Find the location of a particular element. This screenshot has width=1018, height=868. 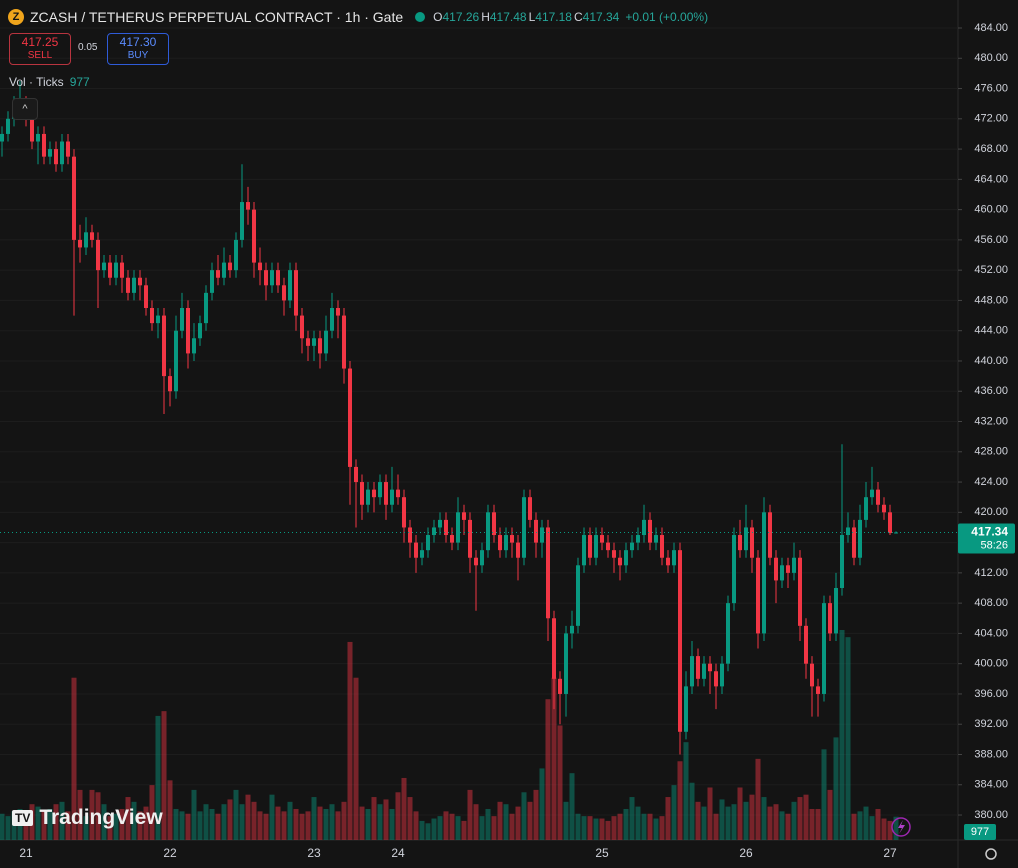

spread: 0.05 is located at coordinates (88, 47).